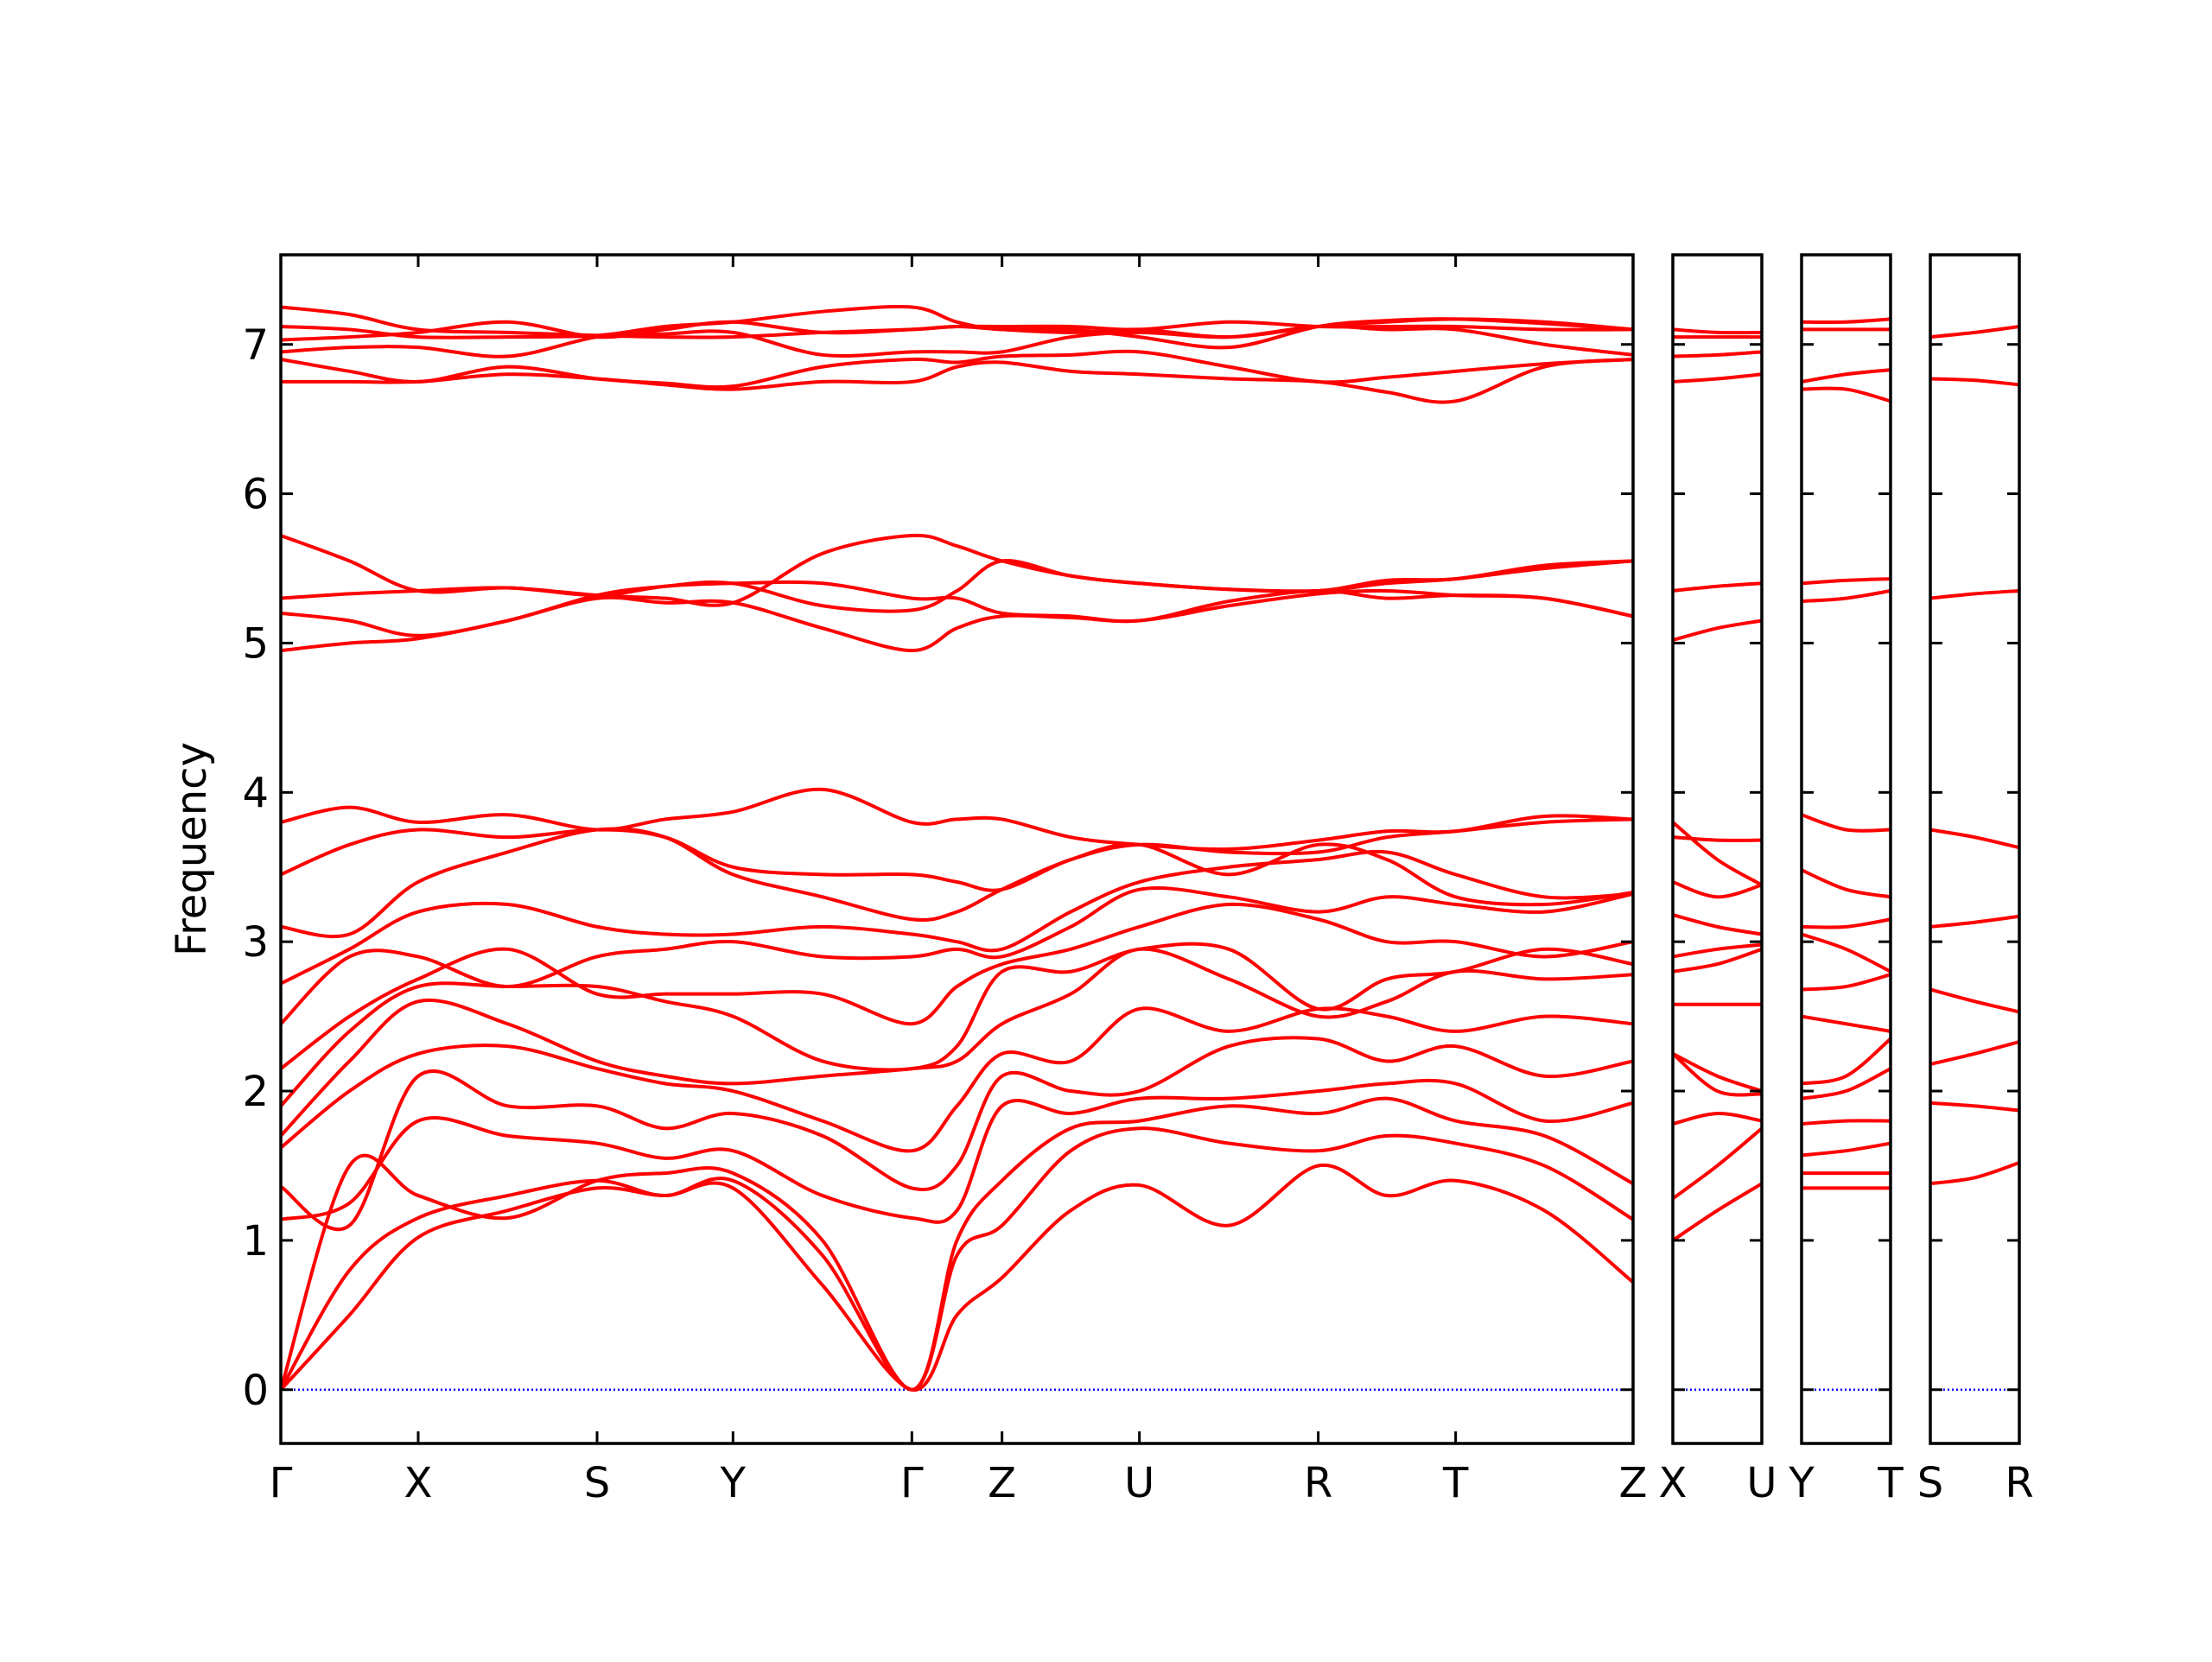  What do you see at coordinates (255, 495) in the screenshot?
I see `y-tick-label: 6` at bounding box center [255, 495].